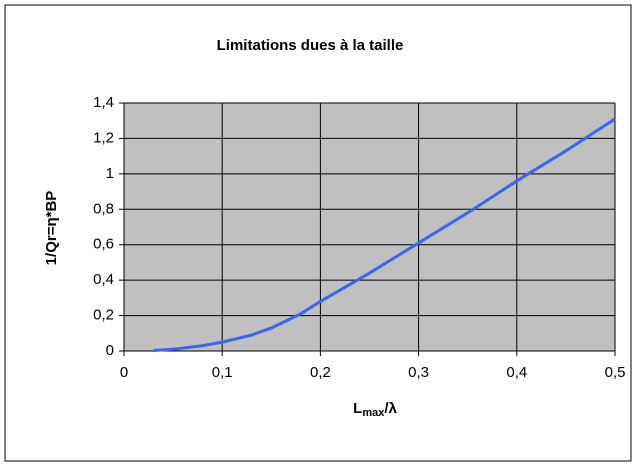 The image size is (637, 467). I want to click on y-tick-label: 0, so click(110, 350).